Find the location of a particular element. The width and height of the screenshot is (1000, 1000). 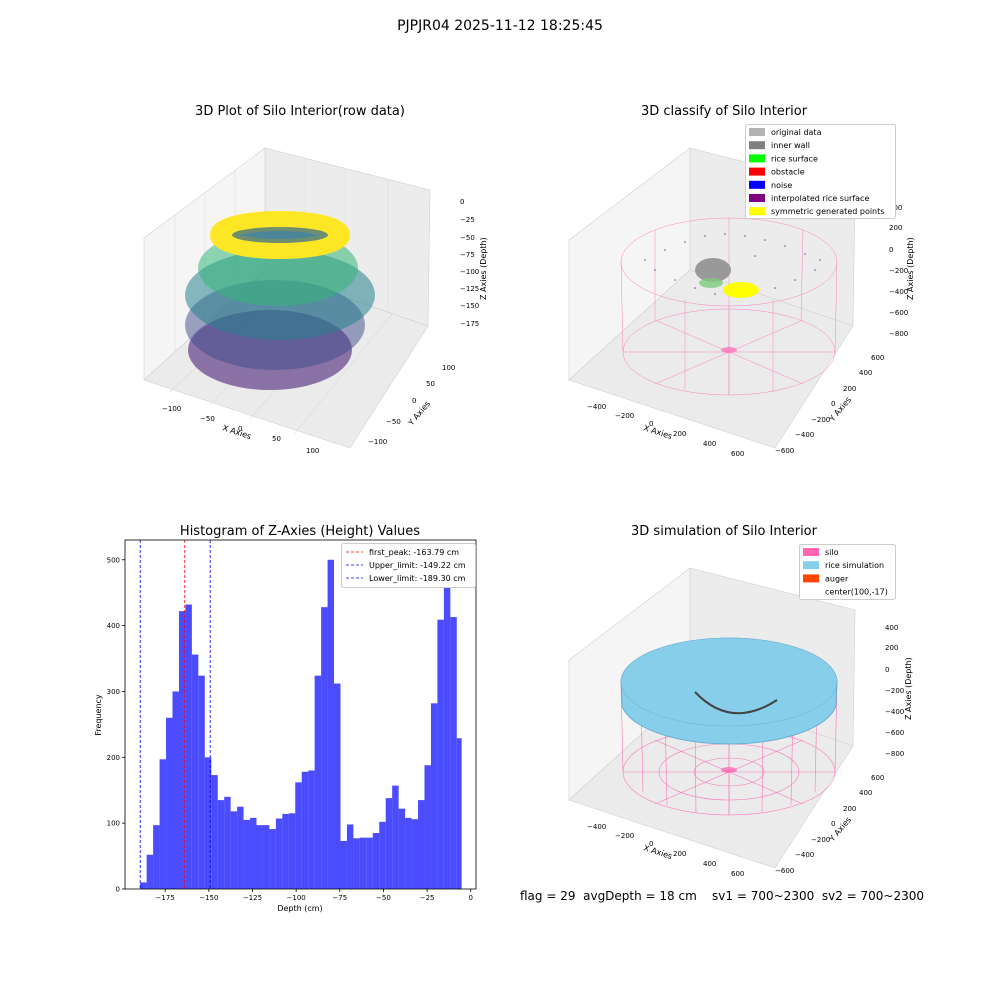

panel2-ztick: −800 is located at coordinates (898, 334).